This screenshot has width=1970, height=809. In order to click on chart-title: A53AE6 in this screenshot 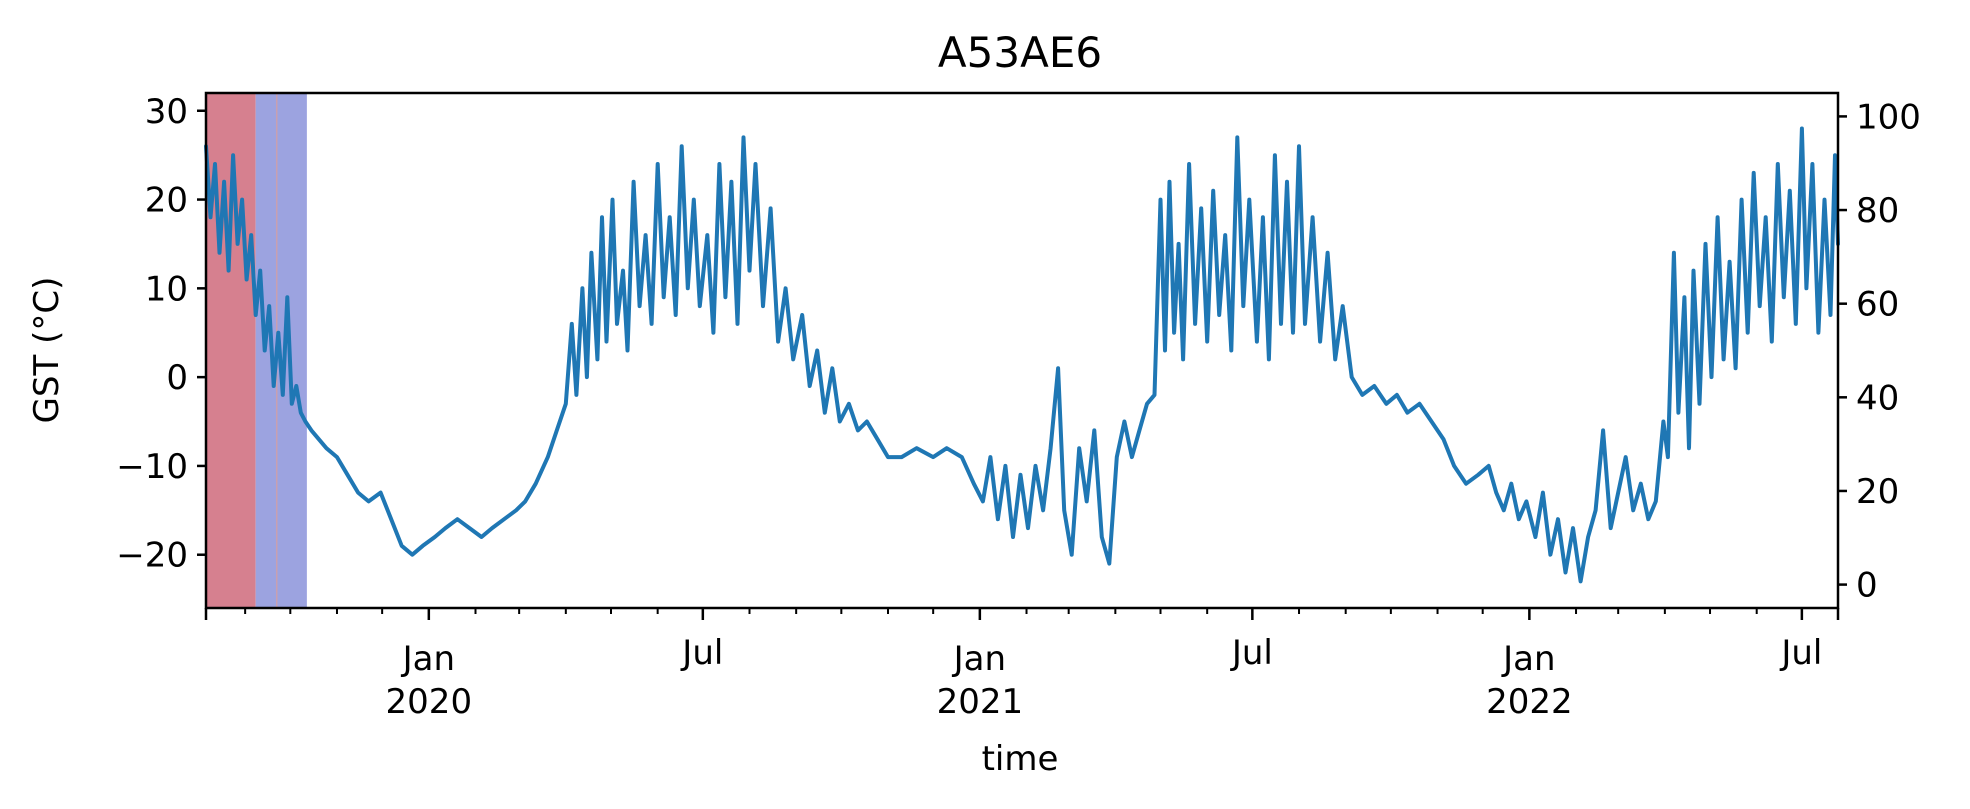, I will do `click(1020, 52)`.